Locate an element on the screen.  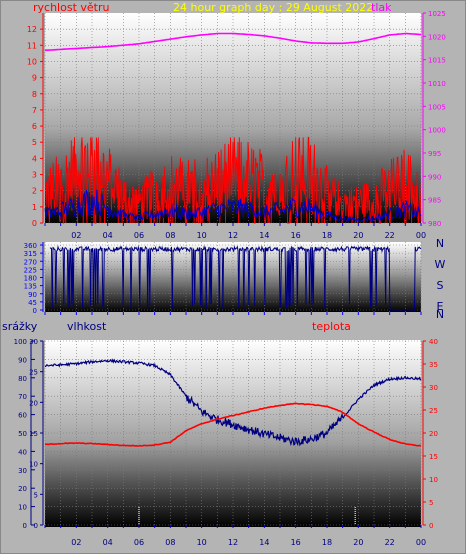
y-tick-label: 35 is located at coordinates (433, 365).